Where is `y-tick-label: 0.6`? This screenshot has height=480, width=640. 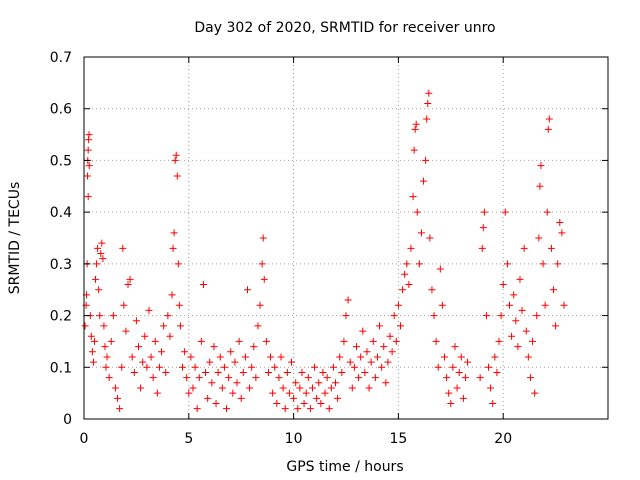
y-tick-label: 0.6 is located at coordinates (61, 110).